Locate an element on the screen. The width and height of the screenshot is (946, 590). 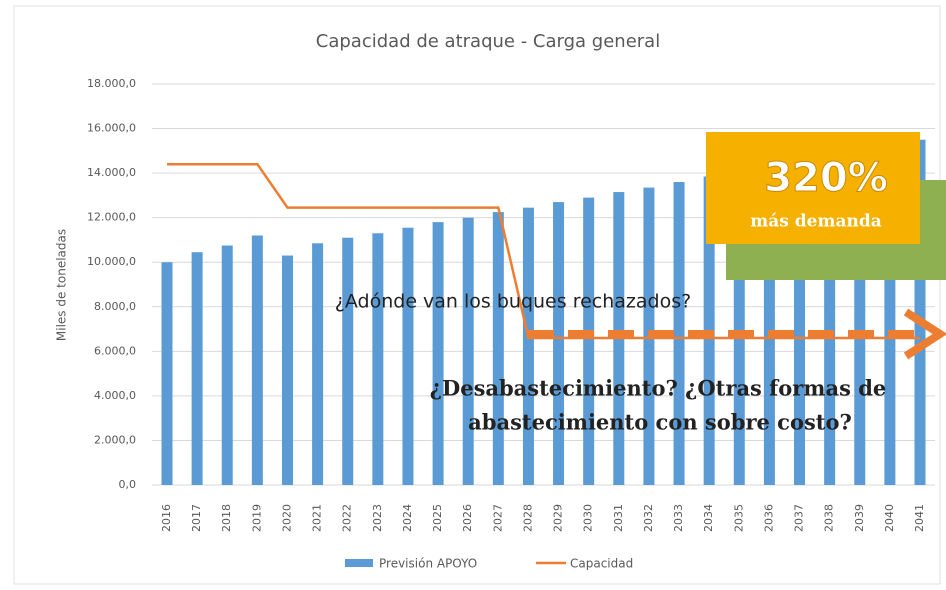
legend-label: Previsión APOYO is located at coordinates (428, 564).